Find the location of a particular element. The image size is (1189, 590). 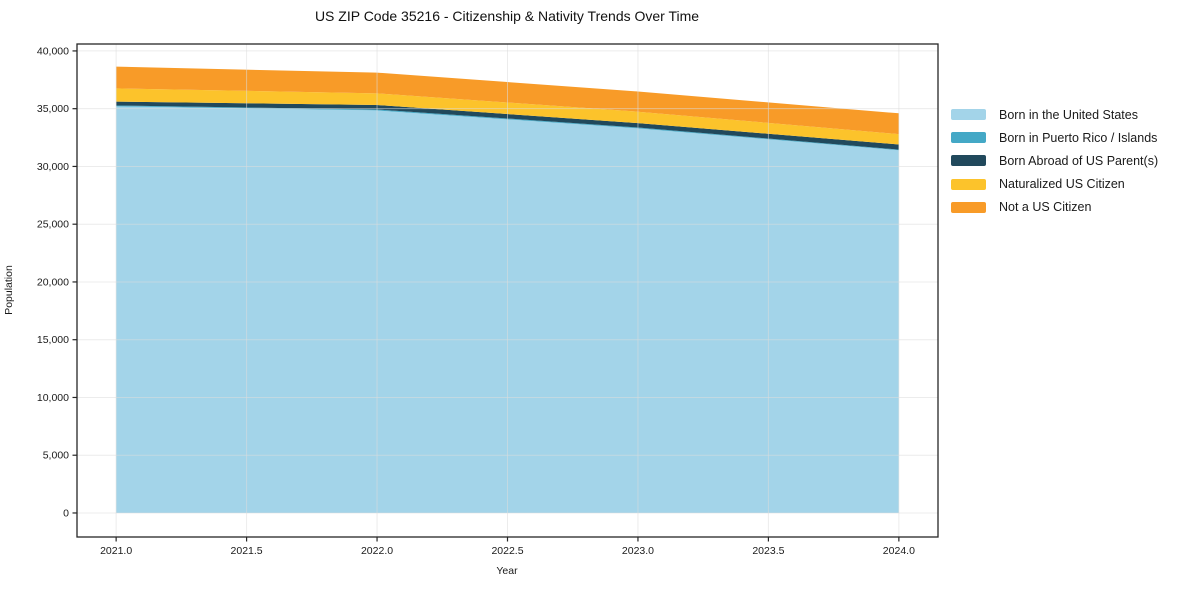

legend-item: Born Abroad of US Parent(s) is located at coordinates (1054, 160).